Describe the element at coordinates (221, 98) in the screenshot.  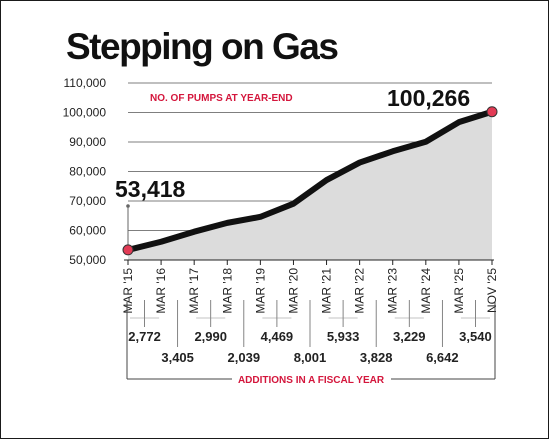
I see `chart-subtitle: NO. OF PUMPS AT YEAR-END` at that location.